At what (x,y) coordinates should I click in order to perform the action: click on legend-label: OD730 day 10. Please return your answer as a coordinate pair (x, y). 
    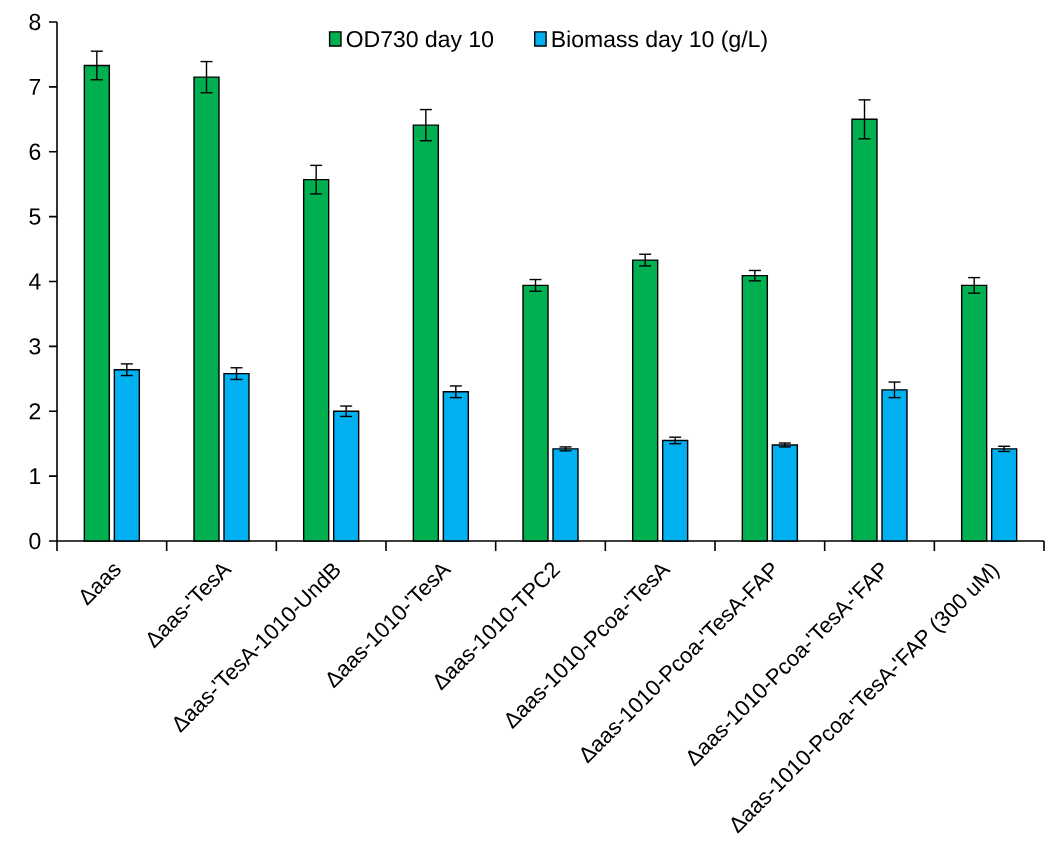
    Looking at the image, I should click on (420, 41).